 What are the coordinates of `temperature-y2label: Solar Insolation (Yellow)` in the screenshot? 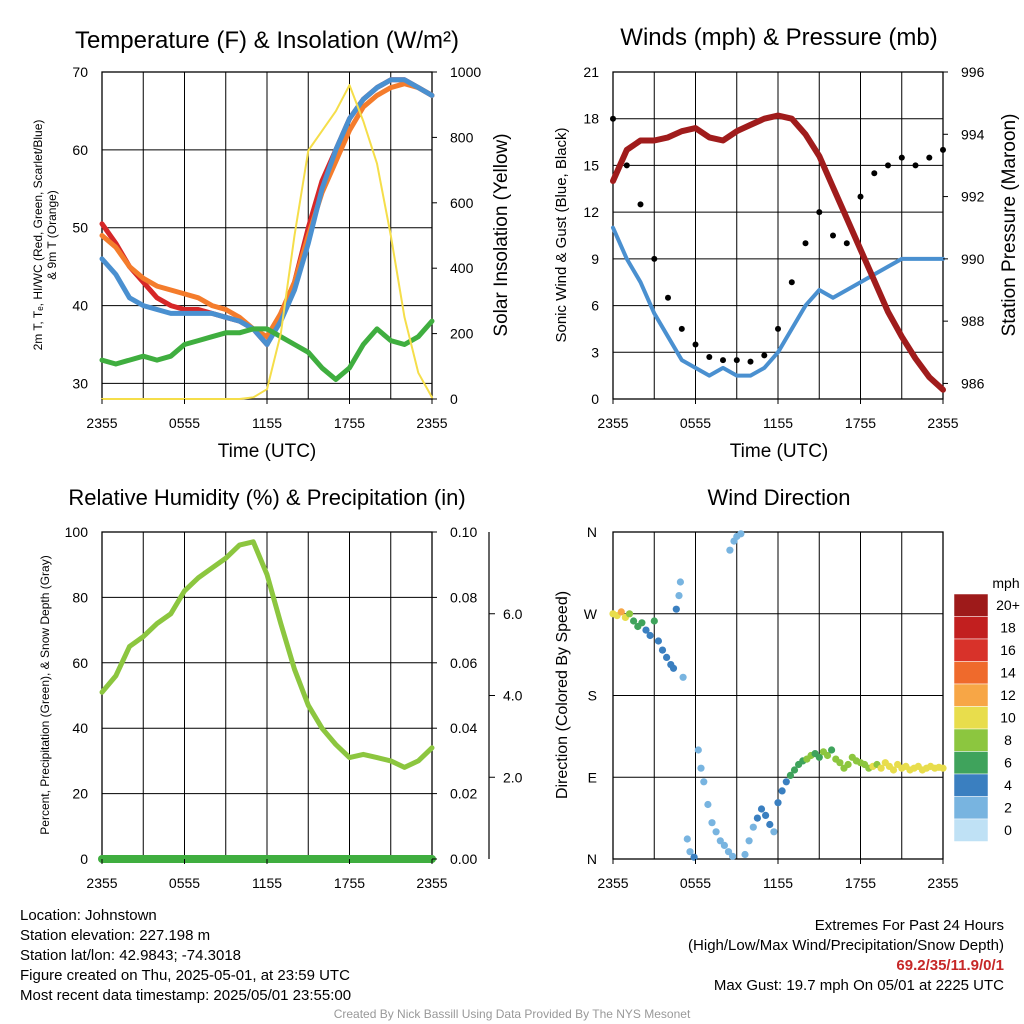 It's located at (501, 234).